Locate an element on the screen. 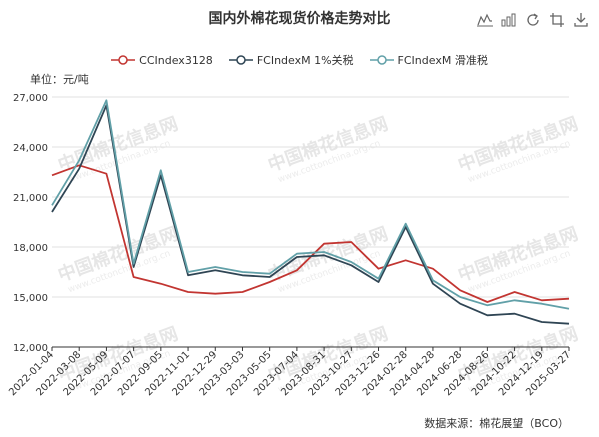 This screenshot has width=599, height=437. legend-item-fcindex-1pct: FCIndexM 1%关税 is located at coordinates (291, 60).